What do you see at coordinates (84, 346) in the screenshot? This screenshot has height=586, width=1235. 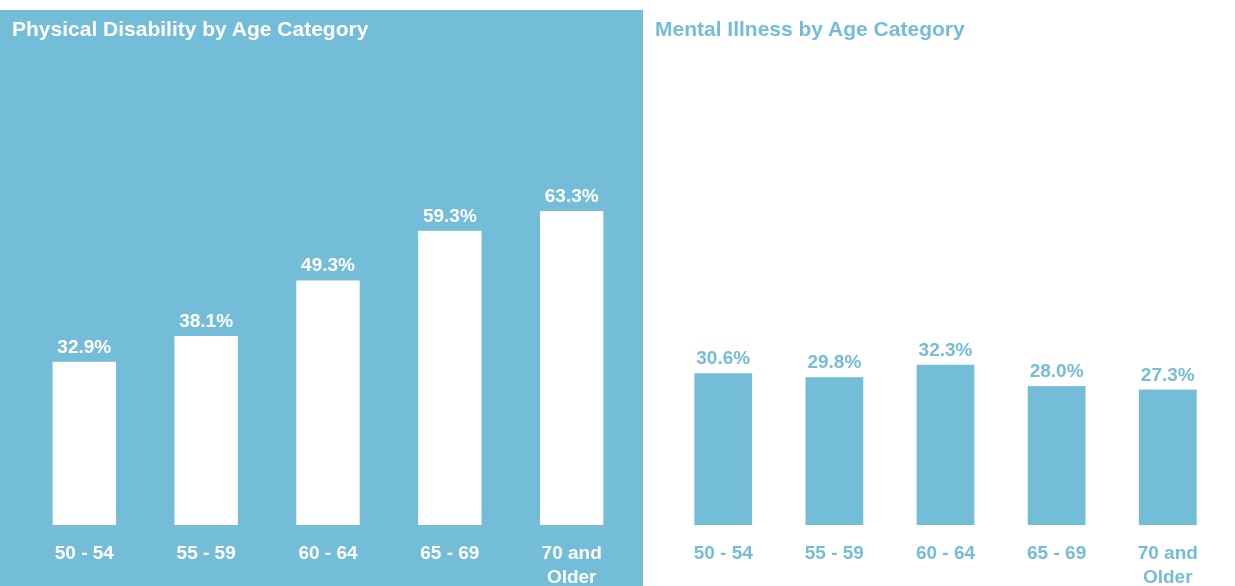 I see `data-label: 32.9%` at bounding box center [84, 346].